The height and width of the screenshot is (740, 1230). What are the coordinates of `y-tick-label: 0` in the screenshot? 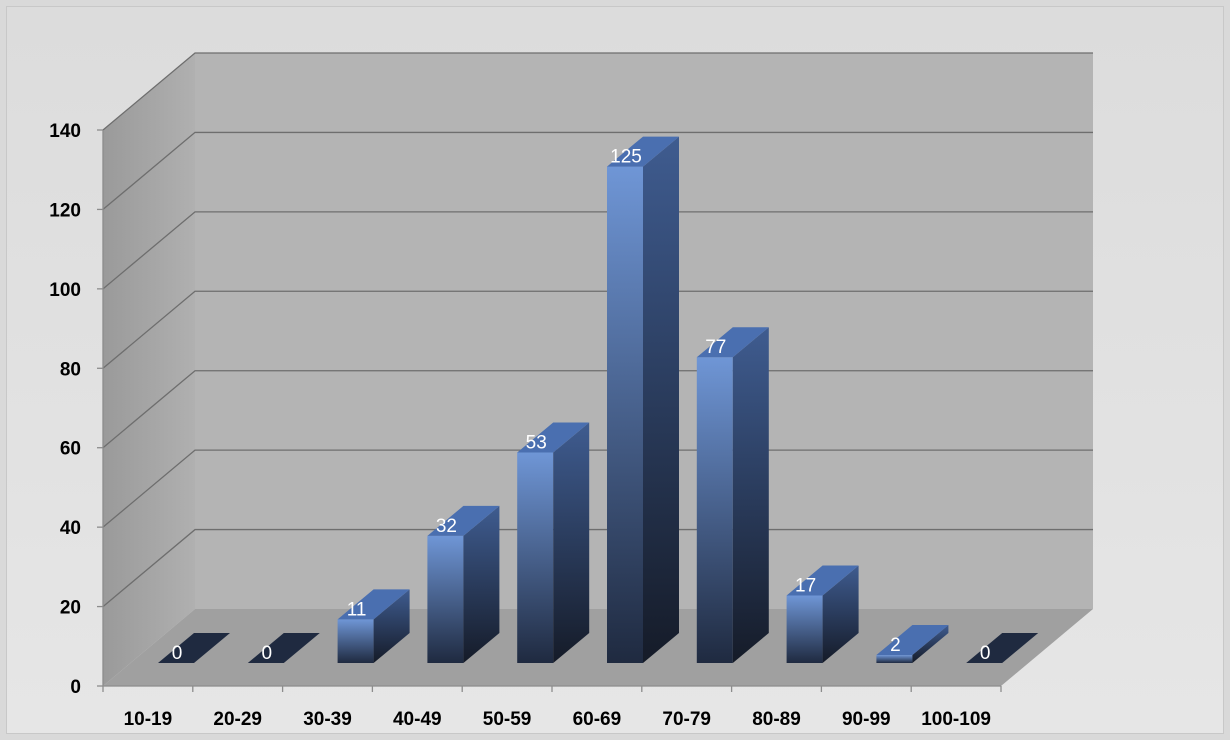 It's located at (75, 687).